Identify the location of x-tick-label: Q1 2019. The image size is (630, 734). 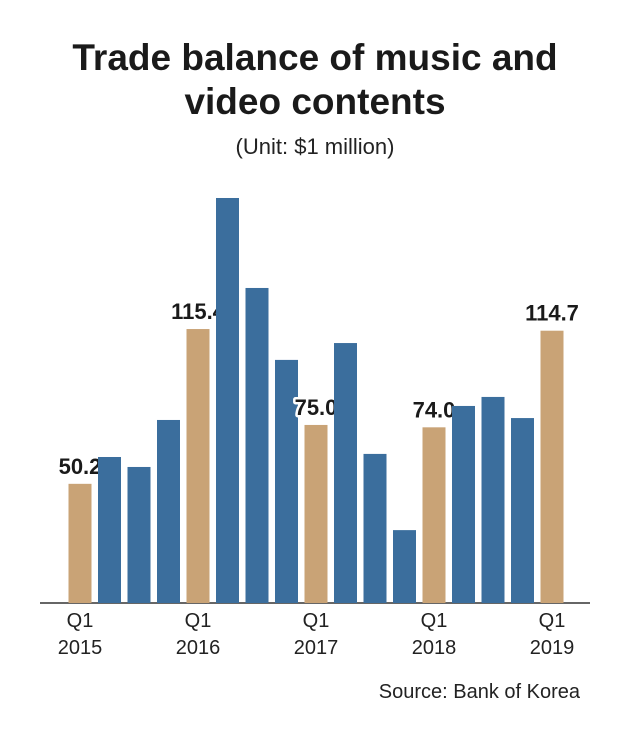
(552, 634).